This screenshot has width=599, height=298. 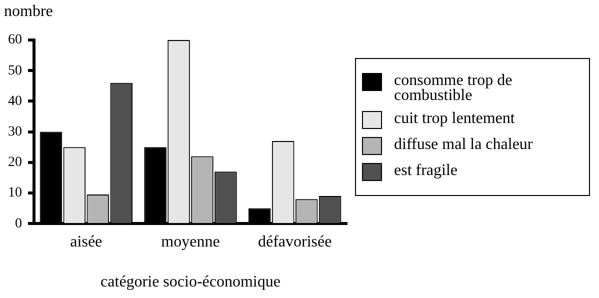 What do you see at coordinates (463, 144) in the screenshot?
I see `legend-label: diffuse mal la chaleur` at bounding box center [463, 144].